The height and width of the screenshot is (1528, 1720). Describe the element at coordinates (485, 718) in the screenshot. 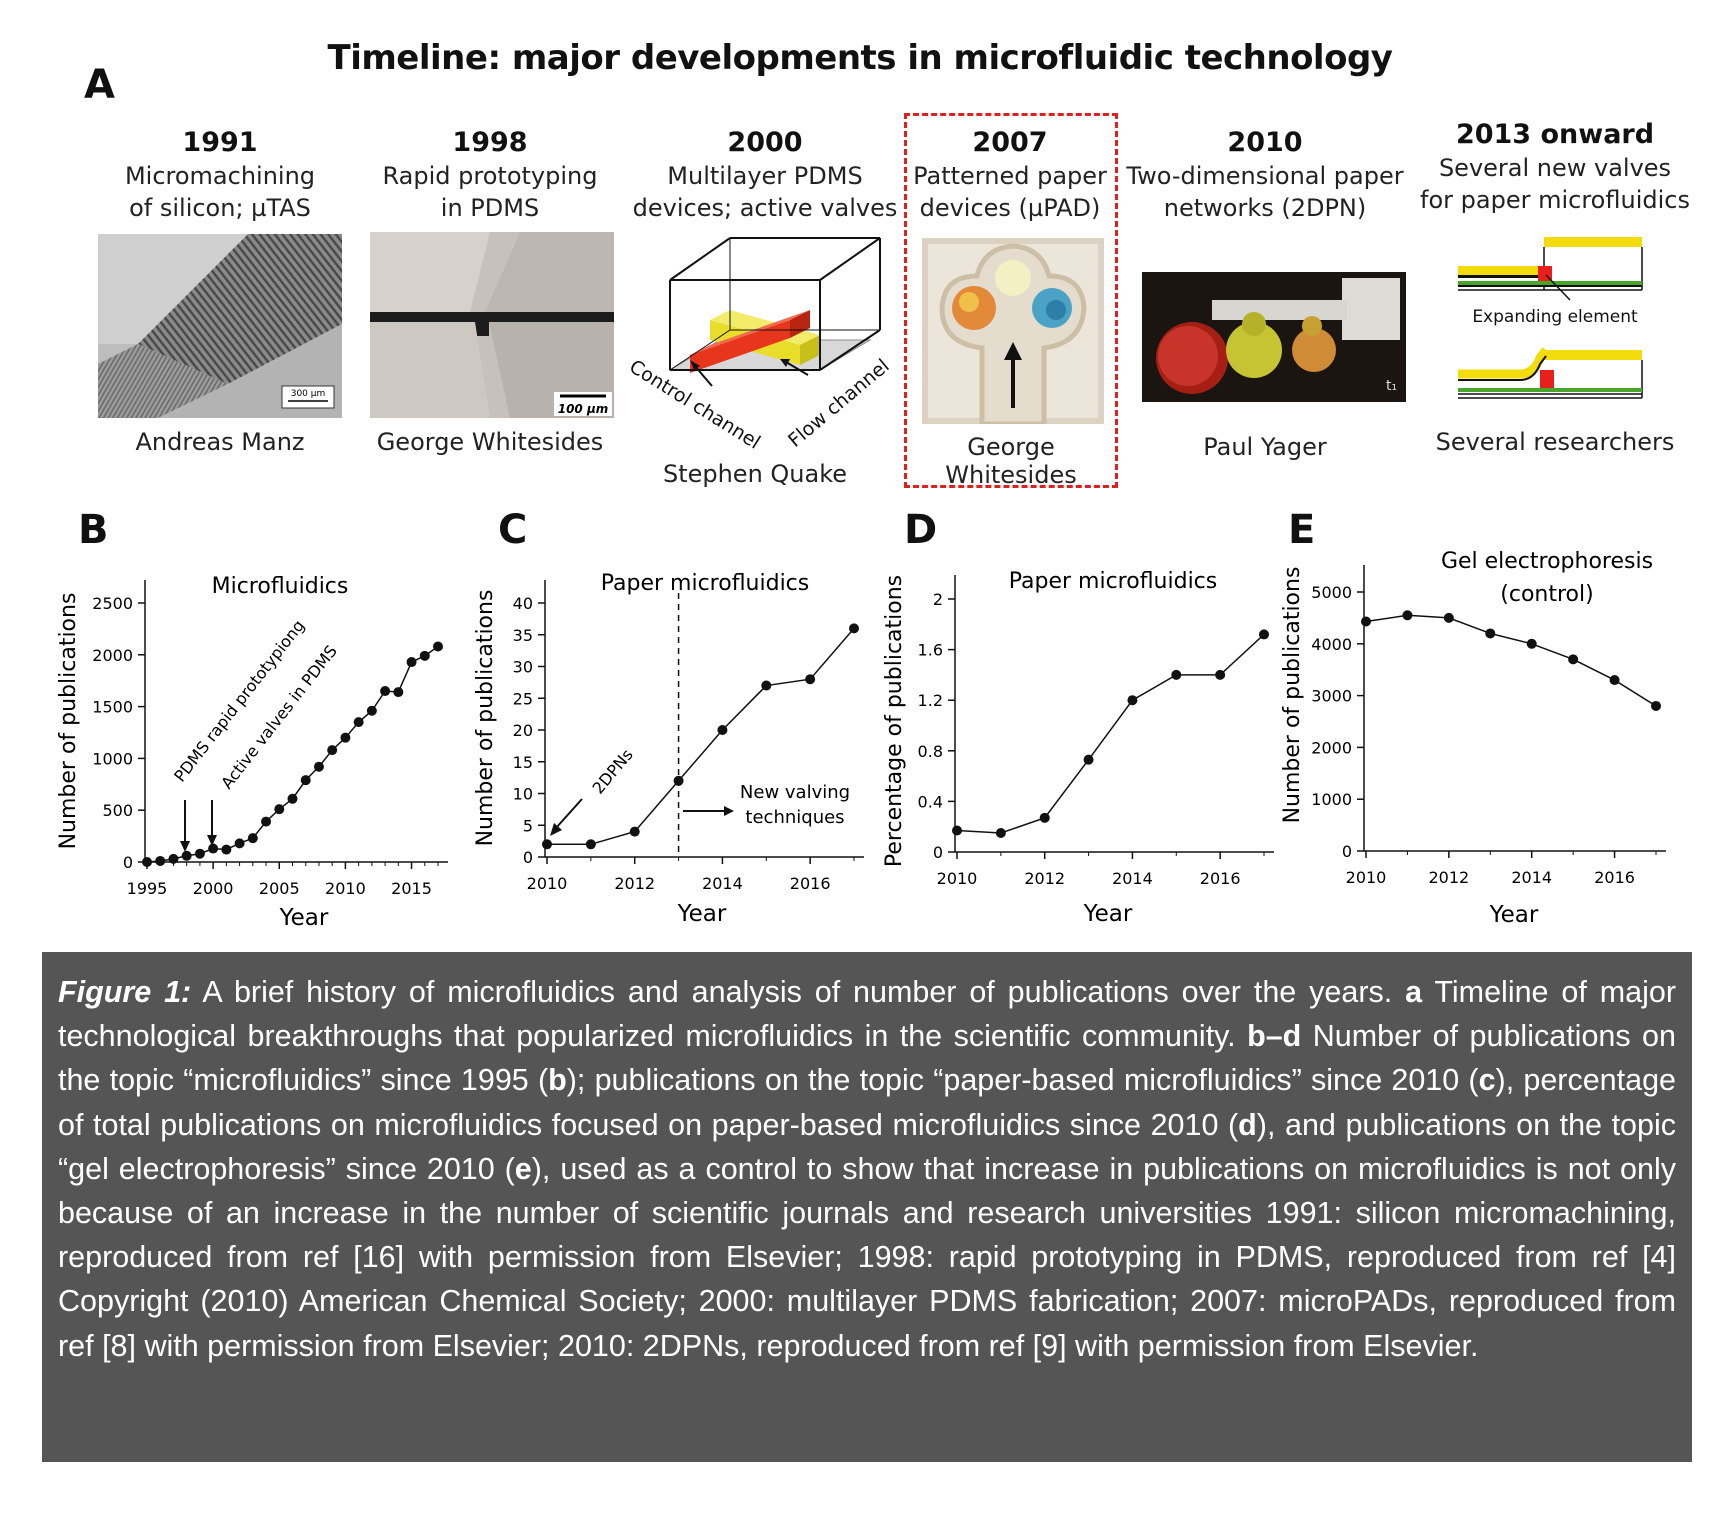

I see `y-axis-label: Number of publications` at that location.